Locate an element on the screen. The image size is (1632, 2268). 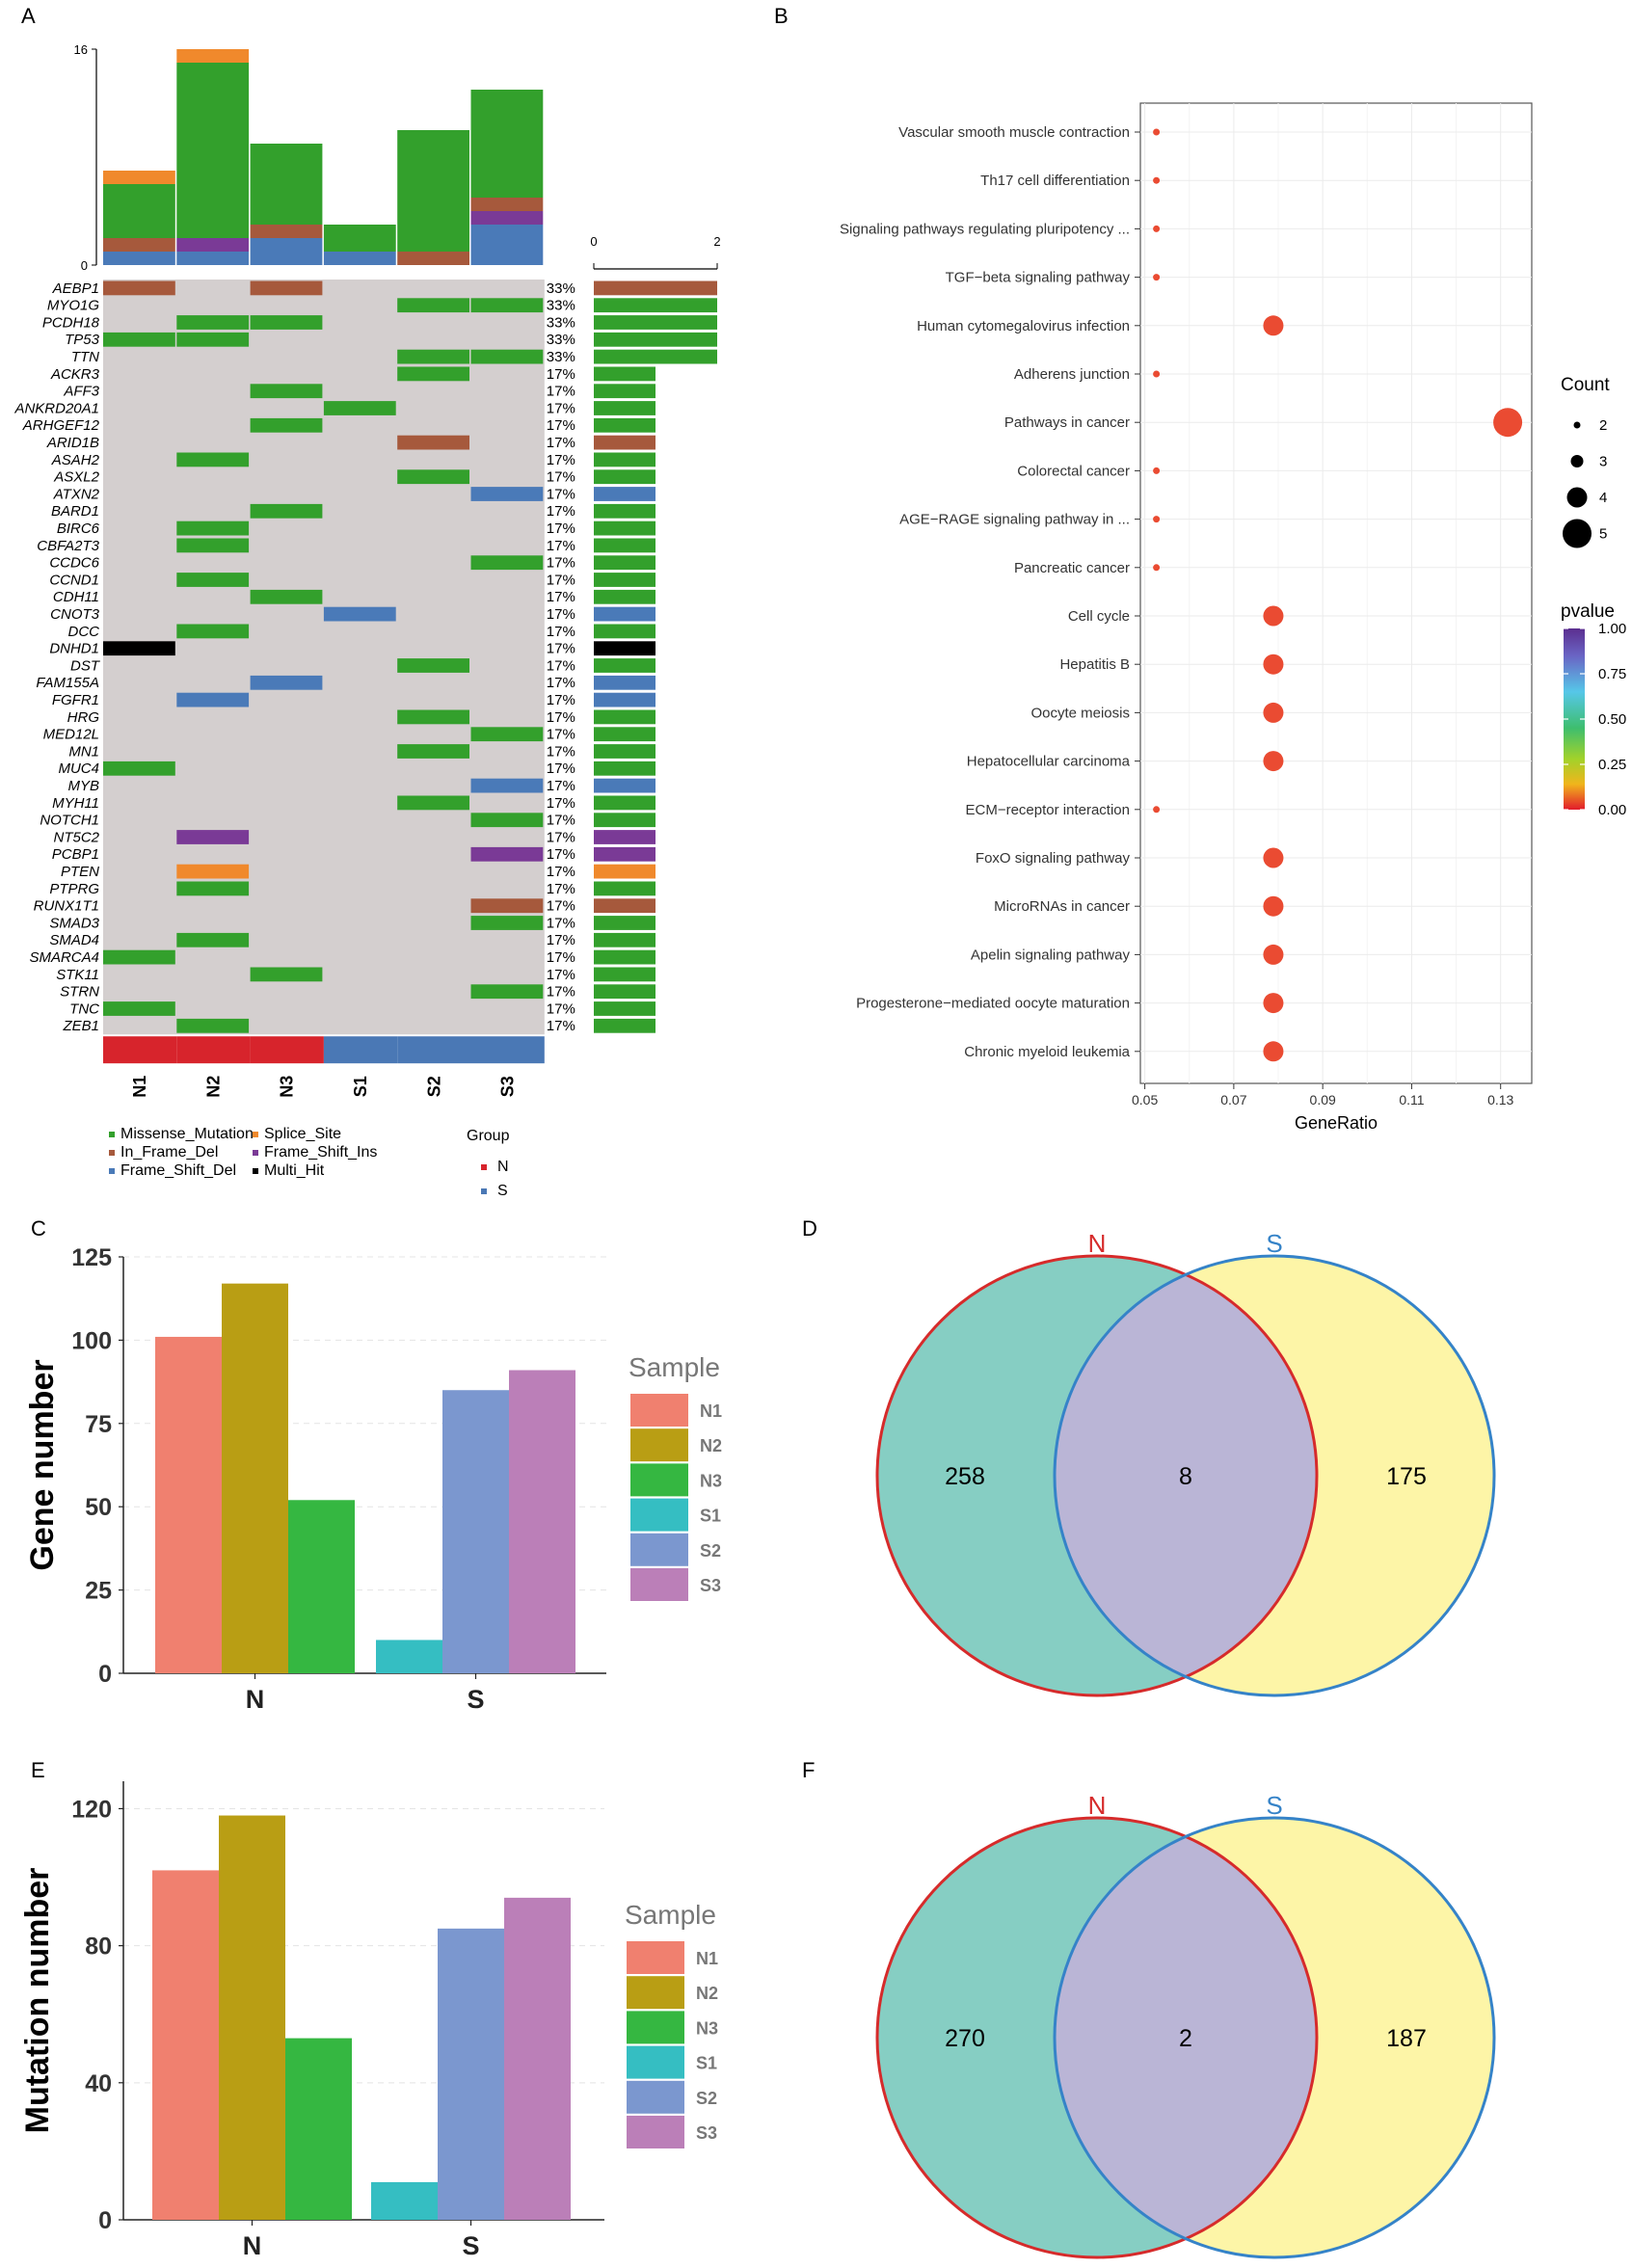
y-tick-label: 125 is located at coordinates (91, 1257).